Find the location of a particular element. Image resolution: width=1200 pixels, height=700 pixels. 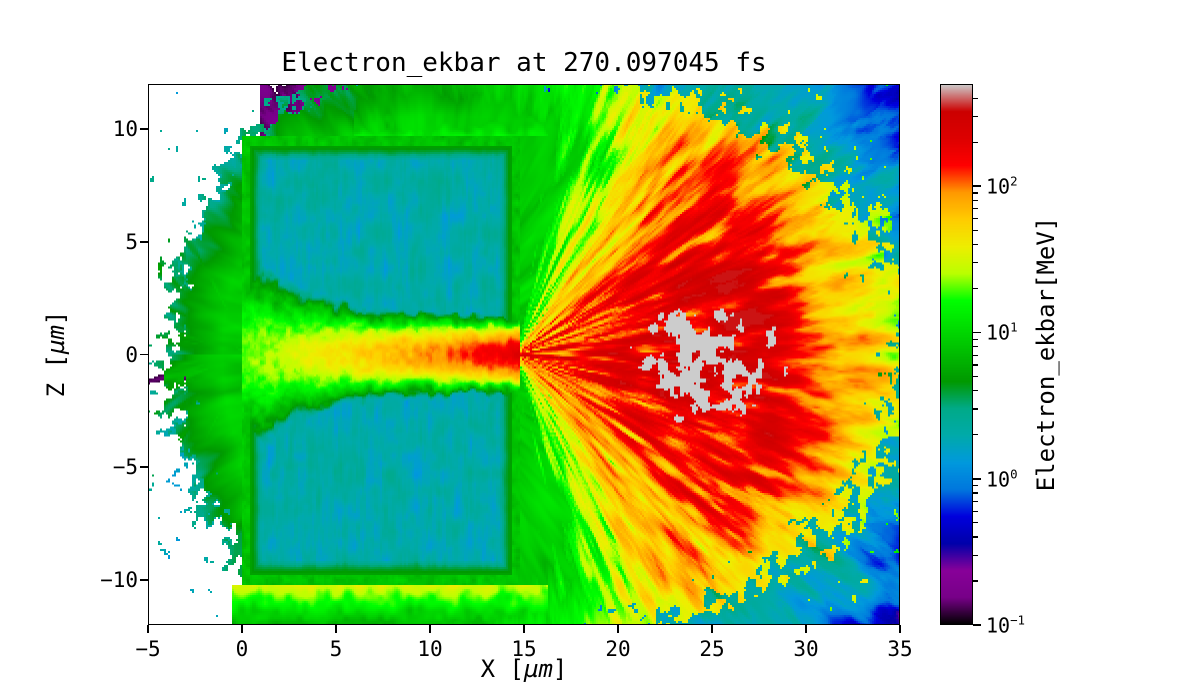

x-tick-label: 30 is located at coordinates (806, 649).